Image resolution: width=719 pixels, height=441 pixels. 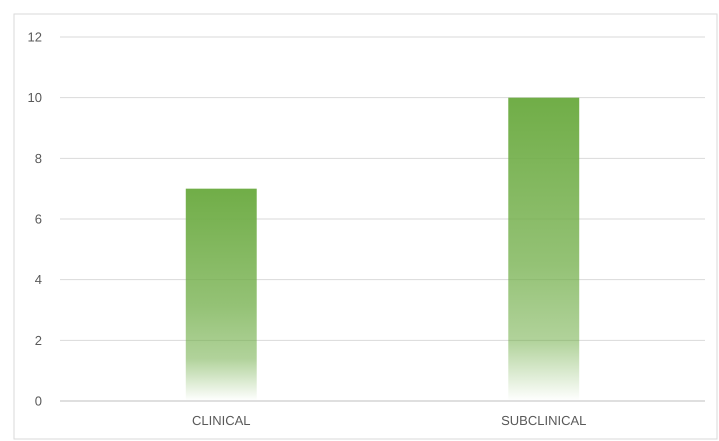 What do you see at coordinates (543, 420) in the screenshot?
I see `x-tick-label: SUBCLINICAL` at bounding box center [543, 420].